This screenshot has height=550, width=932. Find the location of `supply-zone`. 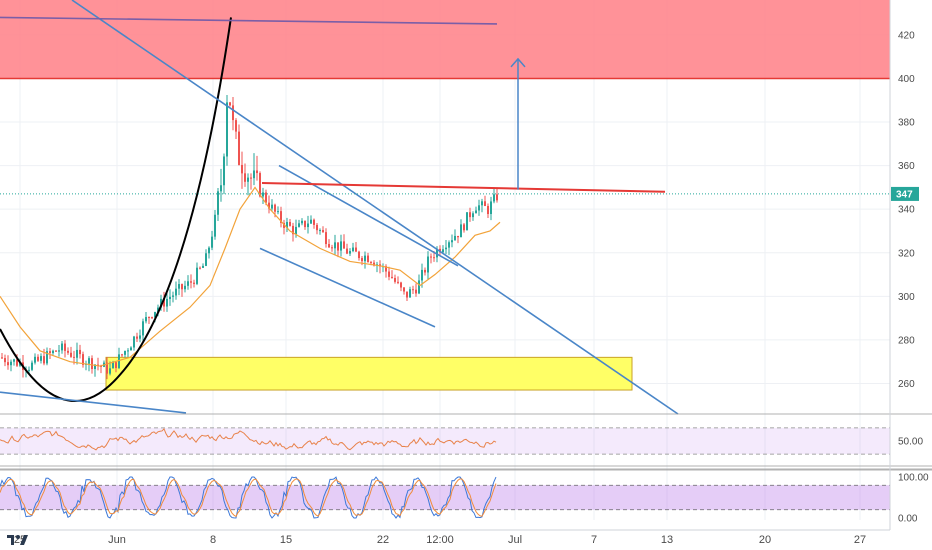

supply-zone is located at coordinates (445, 39).